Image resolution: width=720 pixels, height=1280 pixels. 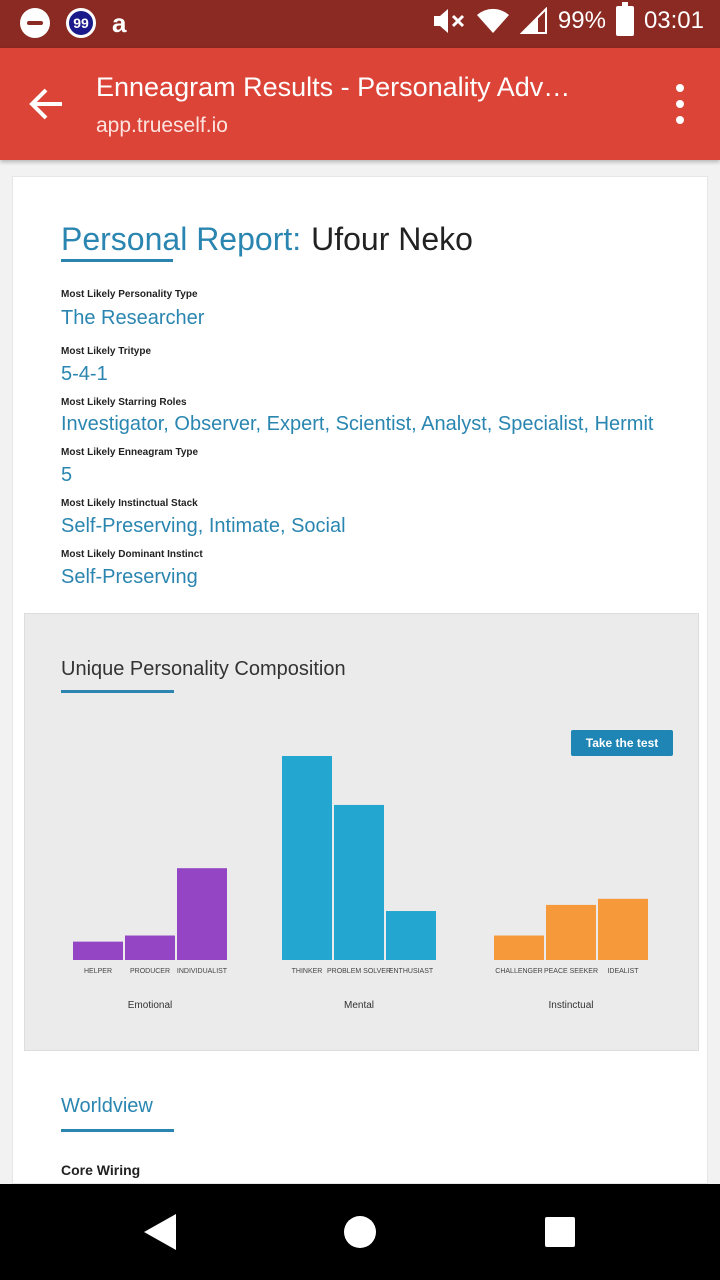 I want to click on bar-problem-solver, so click(x=359, y=882).